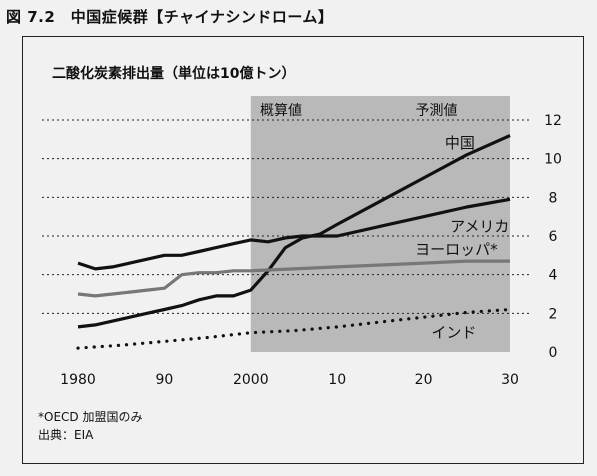 This screenshot has width=597, height=476. Describe the element at coordinates (553, 276) in the screenshot. I see `y-tick-label: 4` at that location.